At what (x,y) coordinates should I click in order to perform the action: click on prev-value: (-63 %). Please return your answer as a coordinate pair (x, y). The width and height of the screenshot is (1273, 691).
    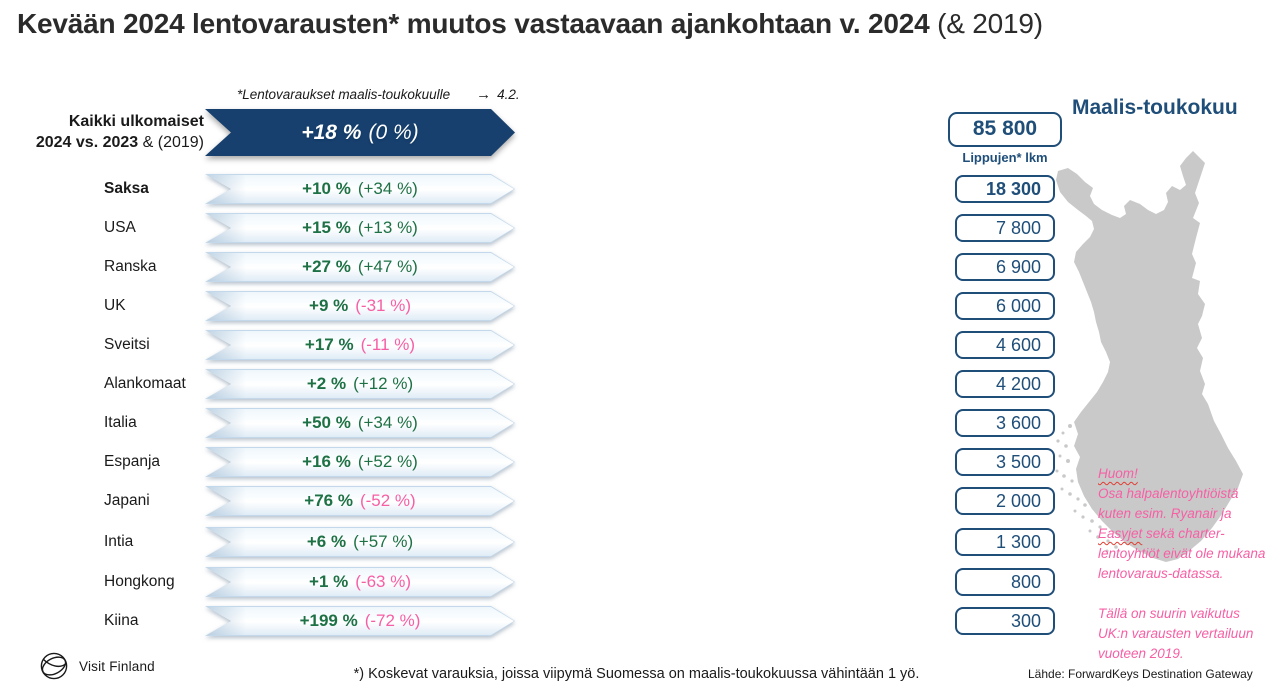
    Looking at the image, I should click on (383, 581).